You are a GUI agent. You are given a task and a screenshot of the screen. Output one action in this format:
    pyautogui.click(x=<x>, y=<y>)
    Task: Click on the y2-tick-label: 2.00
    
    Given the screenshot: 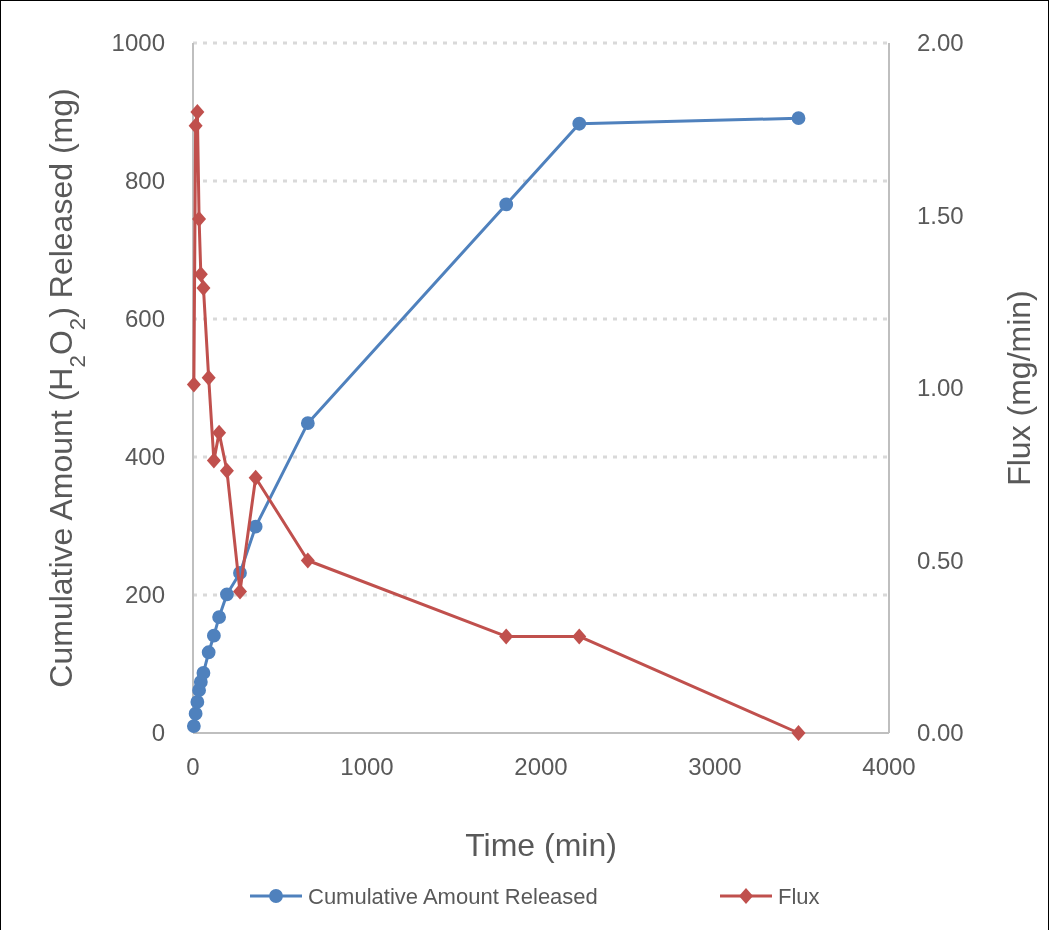 What is the action you would take?
    pyautogui.click(x=940, y=42)
    